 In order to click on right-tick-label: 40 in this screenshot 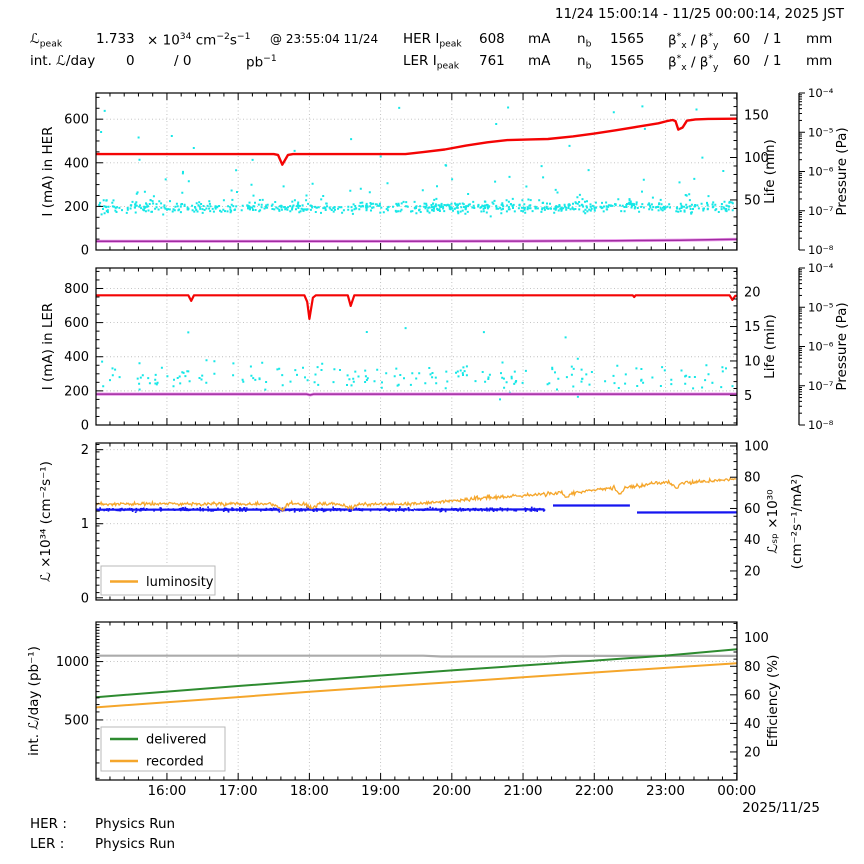, I will do `click(752, 724)`.